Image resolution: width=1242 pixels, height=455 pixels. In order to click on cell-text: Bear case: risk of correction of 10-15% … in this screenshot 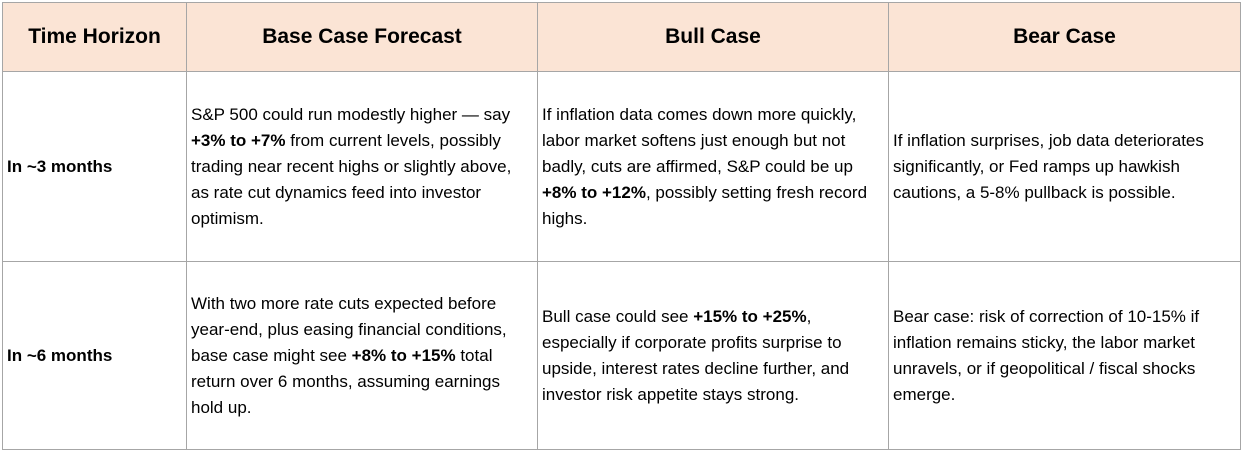, I will do `click(1046, 355)`.